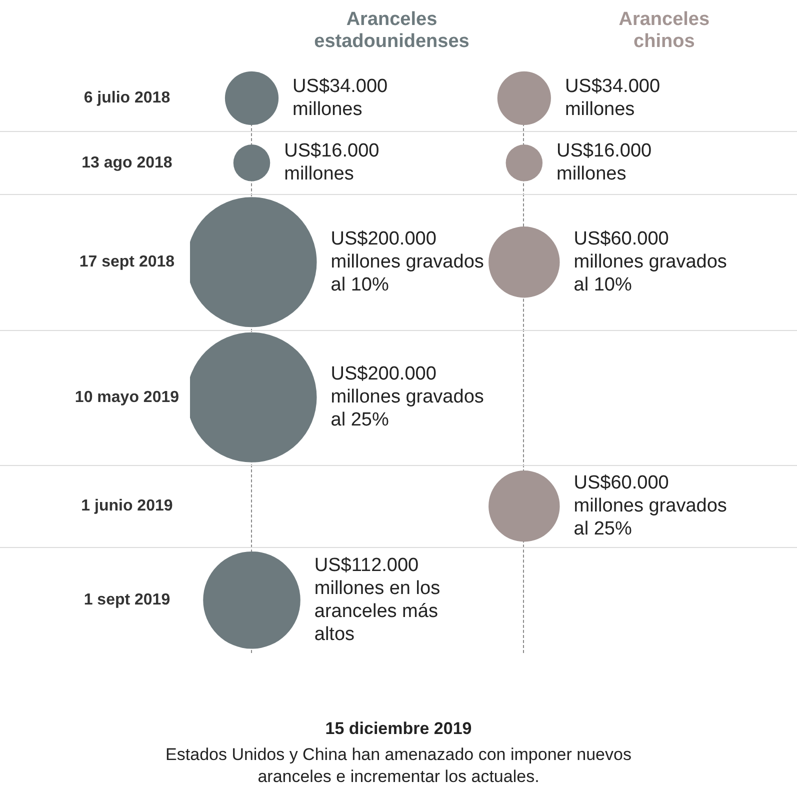  What do you see at coordinates (127, 163) in the screenshot?
I see `category-label: 13 ago 2018` at bounding box center [127, 163].